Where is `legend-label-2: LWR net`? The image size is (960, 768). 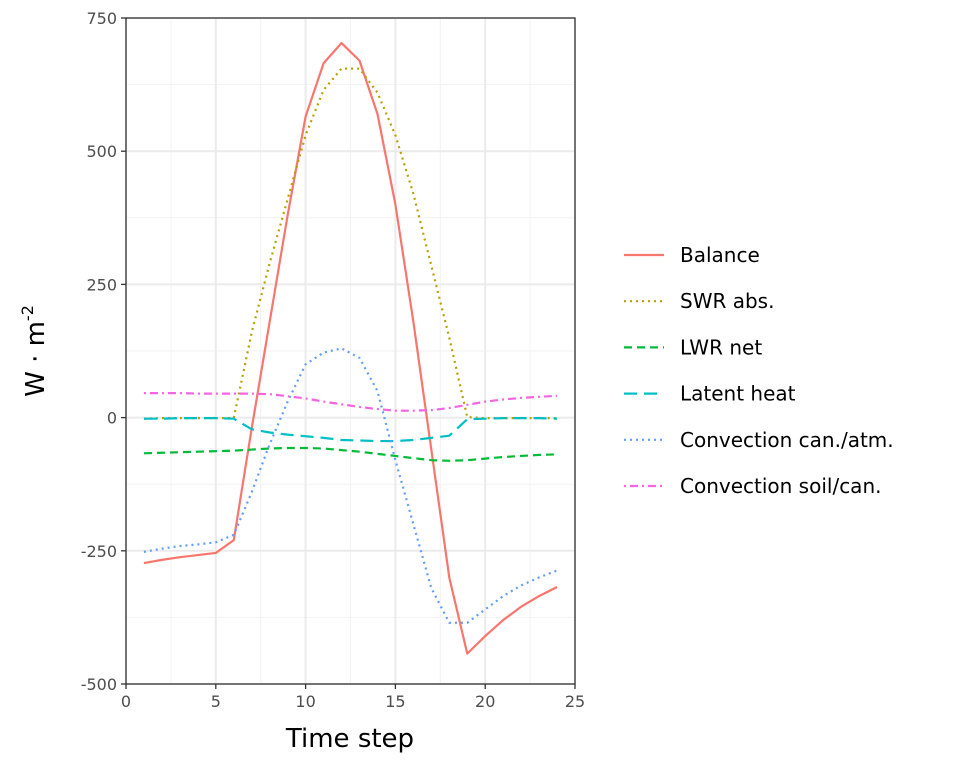
legend-label-2: LWR net is located at coordinates (721, 347).